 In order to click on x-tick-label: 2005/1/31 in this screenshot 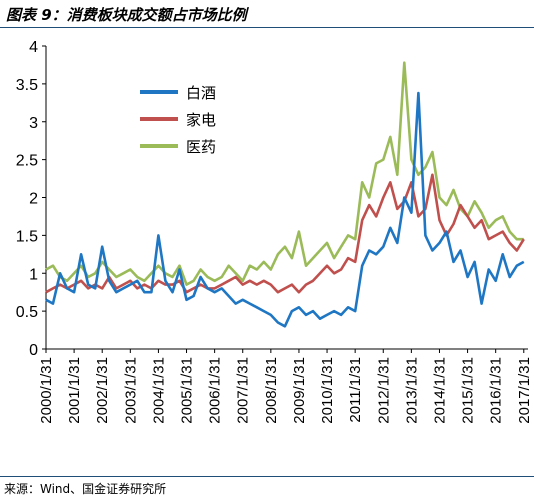, I will do `click(187, 390)`.